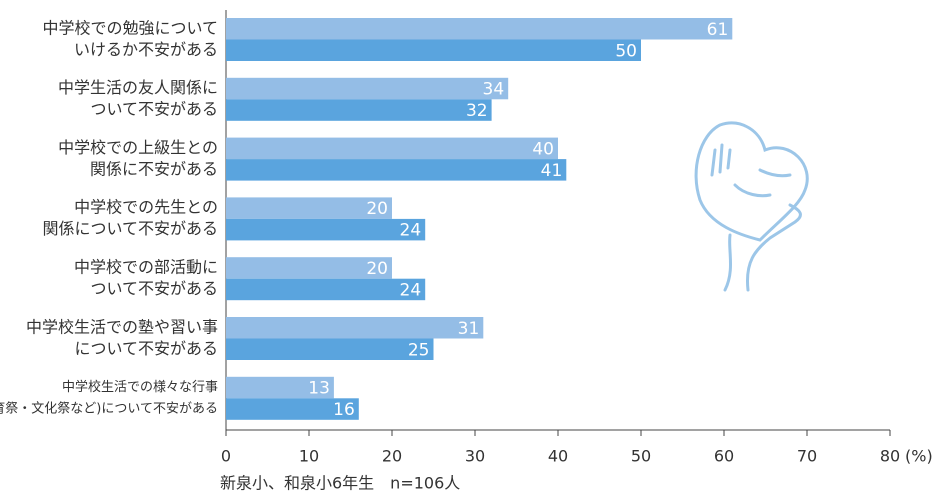 This screenshot has height=493, width=935. What do you see at coordinates (146, 348) in the screenshot?
I see `category-label: について不安がある` at bounding box center [146, 348].